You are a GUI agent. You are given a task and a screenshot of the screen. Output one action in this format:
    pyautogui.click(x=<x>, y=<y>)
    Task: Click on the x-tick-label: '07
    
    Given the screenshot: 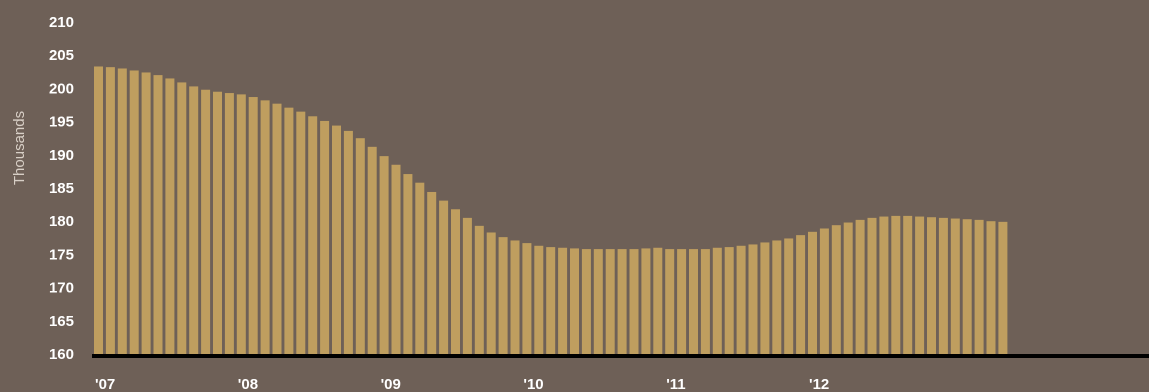 What is the action you would take?
    pyautogui.click(x=105, y=384)
    